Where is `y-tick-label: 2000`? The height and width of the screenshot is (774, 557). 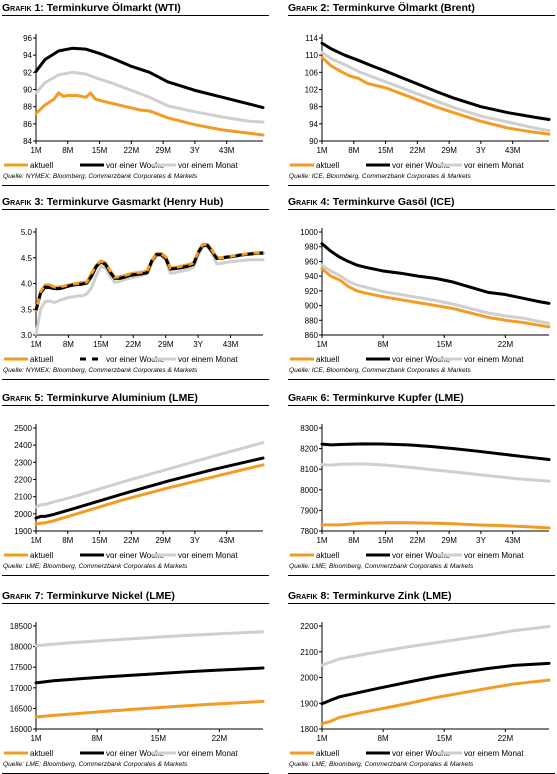 y-tick-label: 2000 is located at coordinates (309, 678).